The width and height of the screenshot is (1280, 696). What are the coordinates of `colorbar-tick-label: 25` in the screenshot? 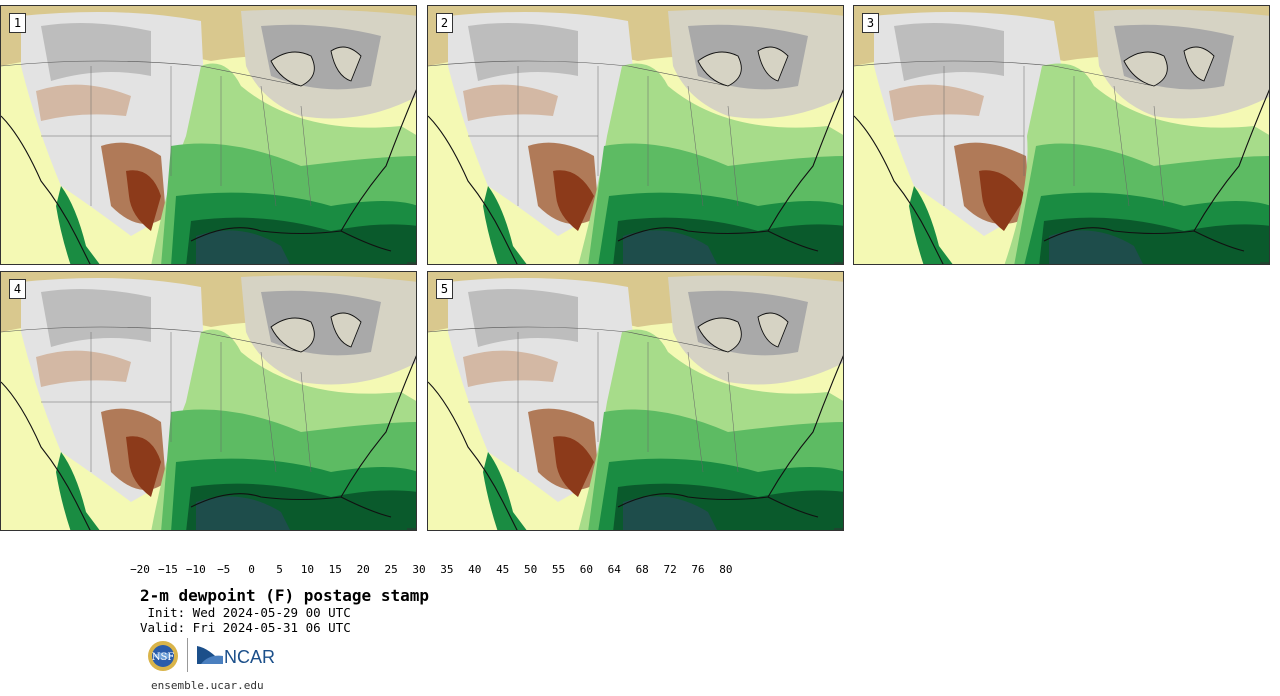 It's located at (391, 569).